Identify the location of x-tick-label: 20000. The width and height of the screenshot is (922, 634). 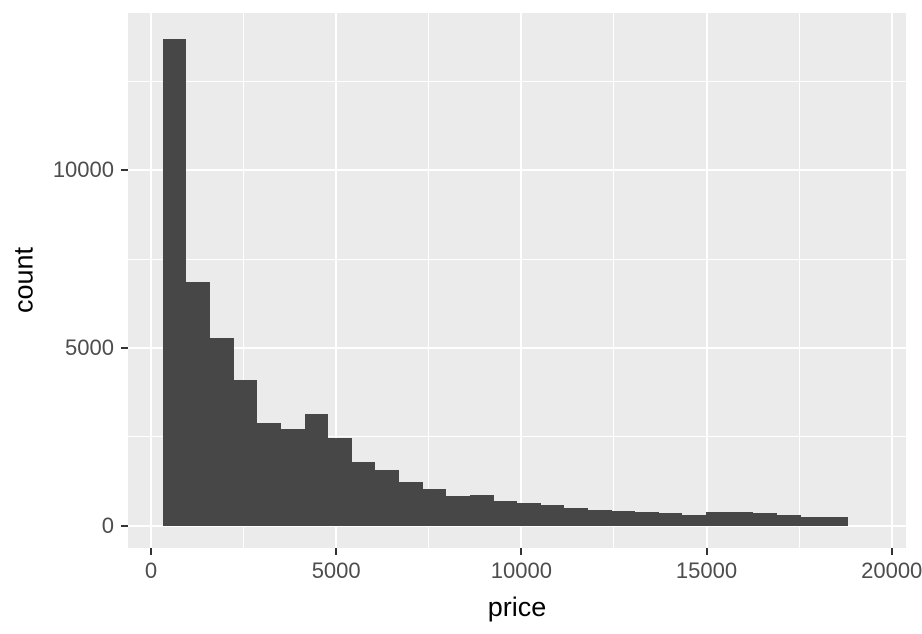
(891, 570).